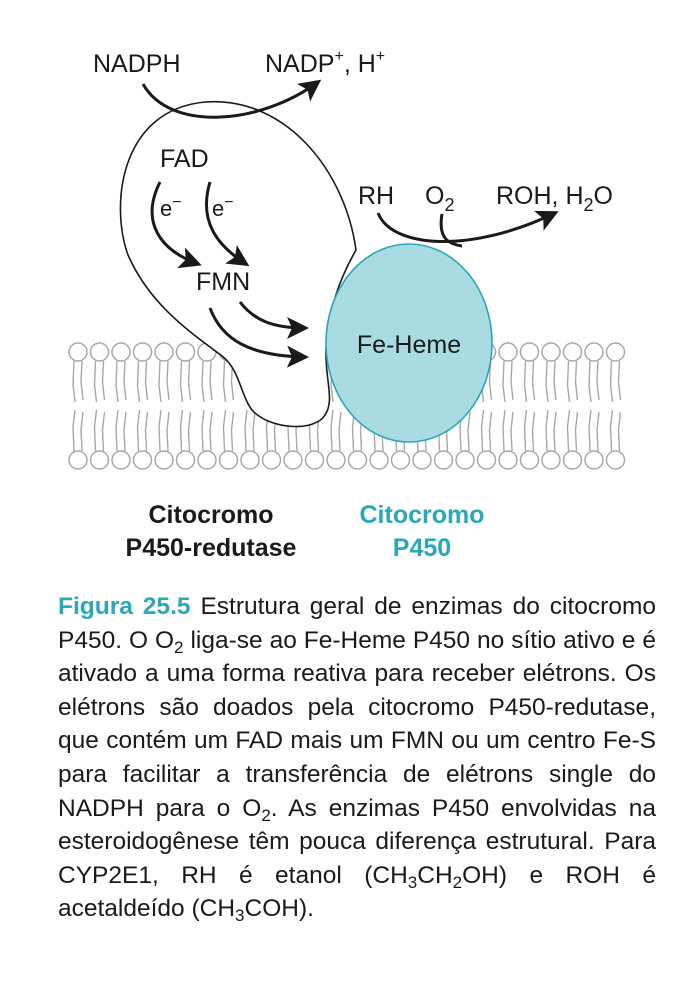 This screenshot has width=679, height=989. What do you see at coordinates (457, 882) in the screenshot?
I see `caption-sub-4: 2` at bounding box center [457, 882].